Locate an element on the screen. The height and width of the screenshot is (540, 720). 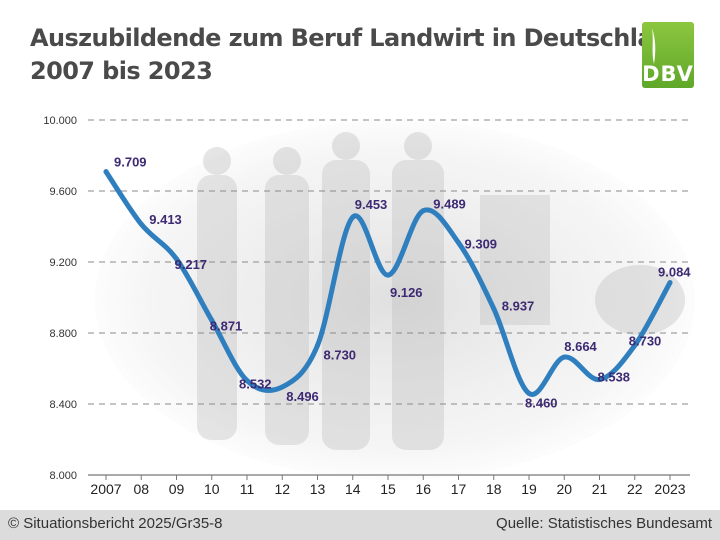
x-axis-ticks: 2007 08 09 10 11 12 13 14 15 16 17 18 19 20 21 22 2023 is located at coordinates (388, 486).